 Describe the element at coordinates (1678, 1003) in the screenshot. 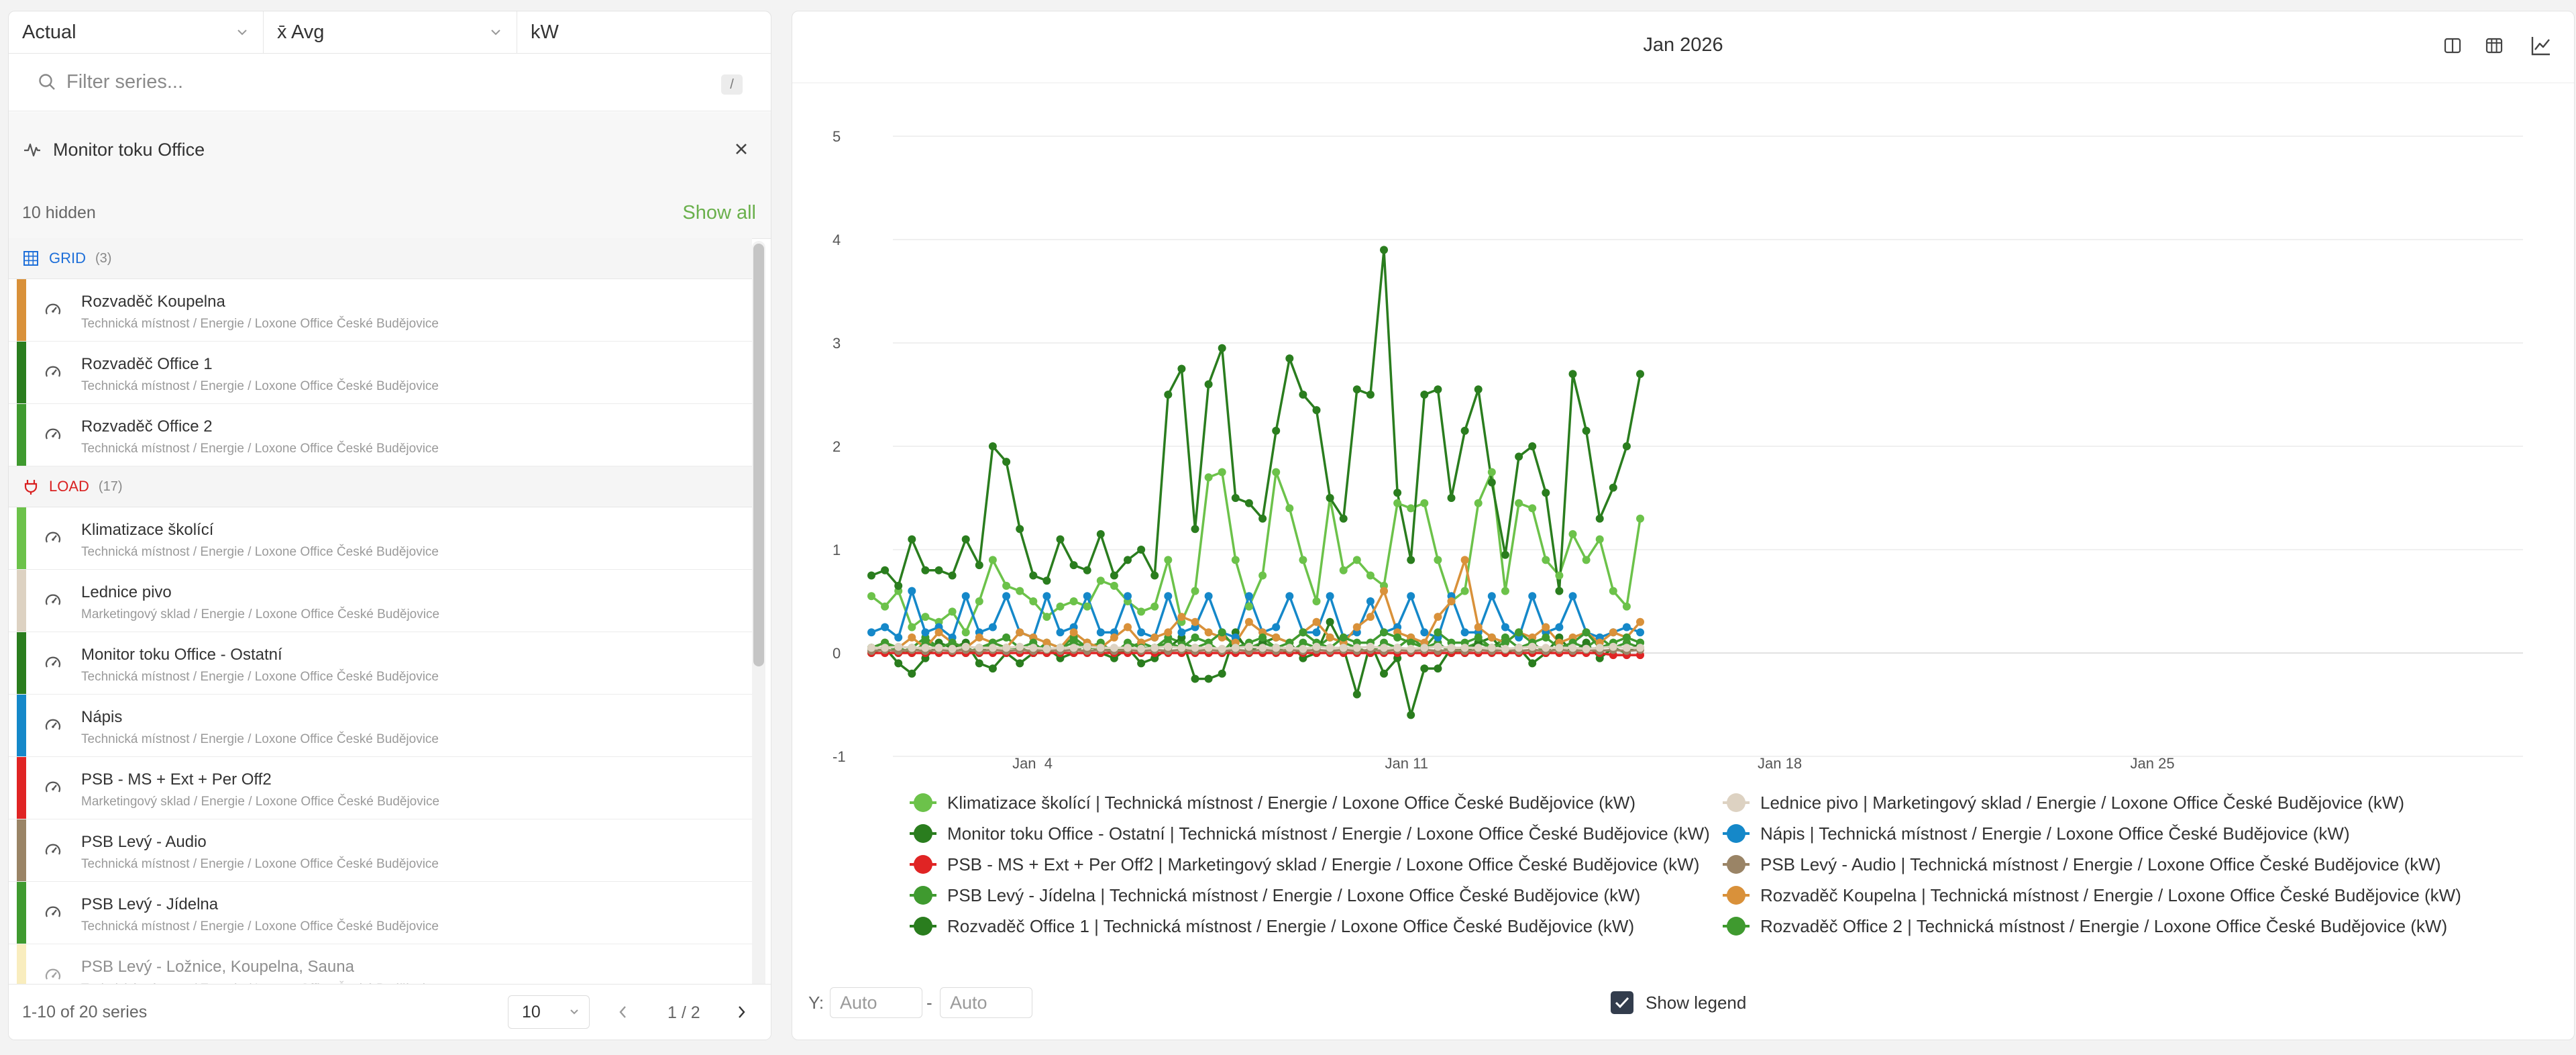

I see `show-legend-toggle: Show legend` at that location.